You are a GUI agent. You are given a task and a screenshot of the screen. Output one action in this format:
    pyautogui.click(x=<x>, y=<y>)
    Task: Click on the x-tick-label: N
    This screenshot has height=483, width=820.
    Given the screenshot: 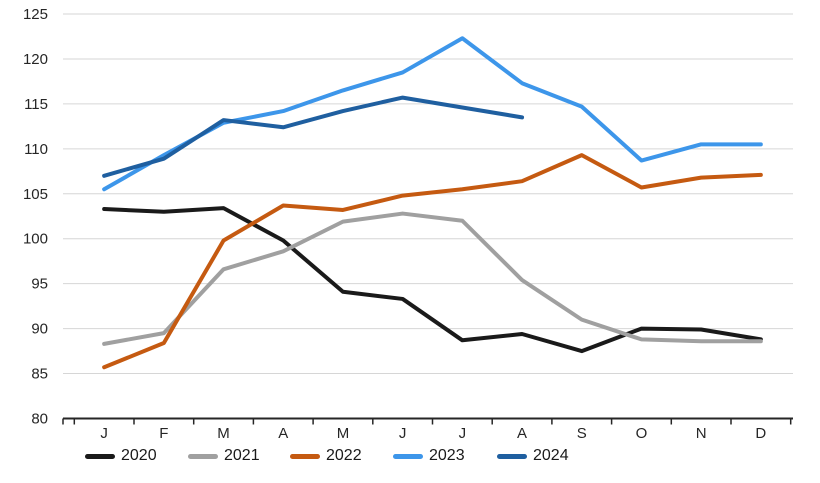 What is the action you would take?
    pyautogui.click(x=701, y=433)
    